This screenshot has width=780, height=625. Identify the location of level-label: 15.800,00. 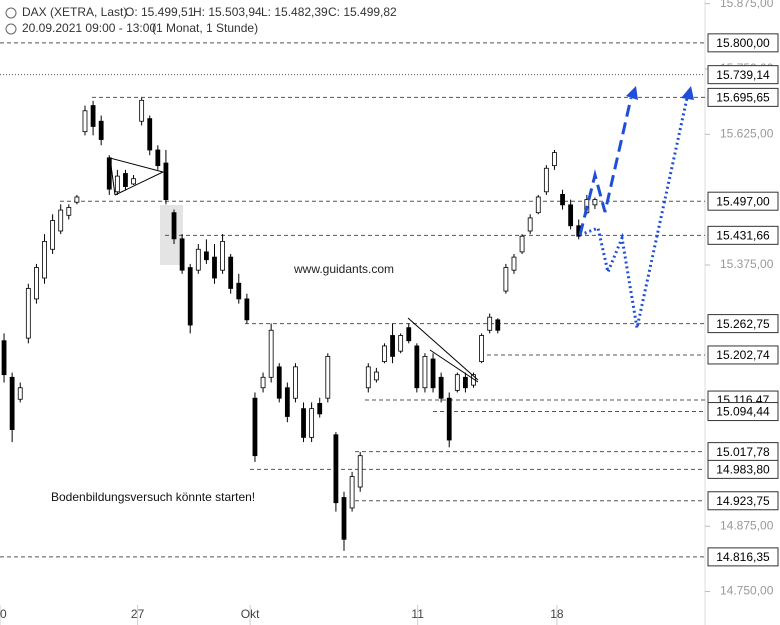
(743, 43).